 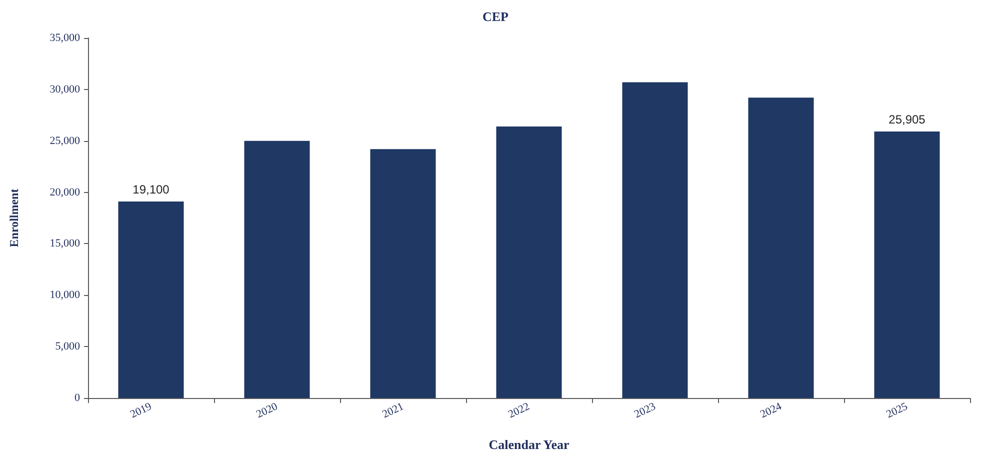 What do you see at coordinates (65, 38) in the screenshot?
I see `y-tick-label: 35,000` at bounding box center [65, 38].